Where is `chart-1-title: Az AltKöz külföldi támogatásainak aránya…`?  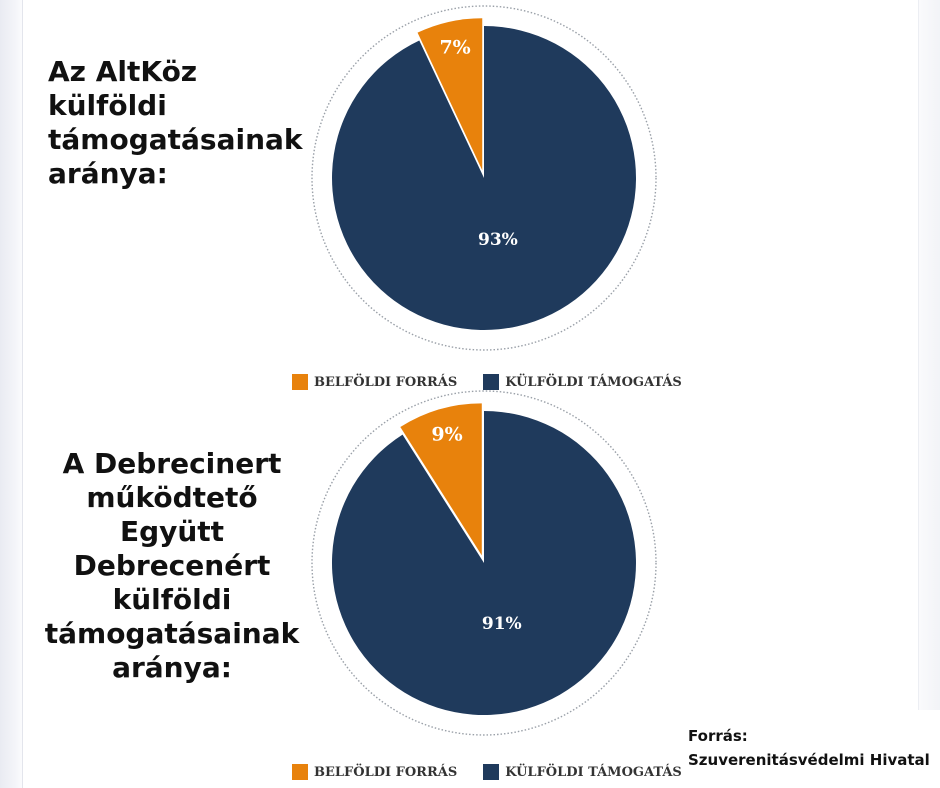 chart-1-title: Az AltKöz külföldi támogatásainak aránya… is located at coordinates (178, 123).